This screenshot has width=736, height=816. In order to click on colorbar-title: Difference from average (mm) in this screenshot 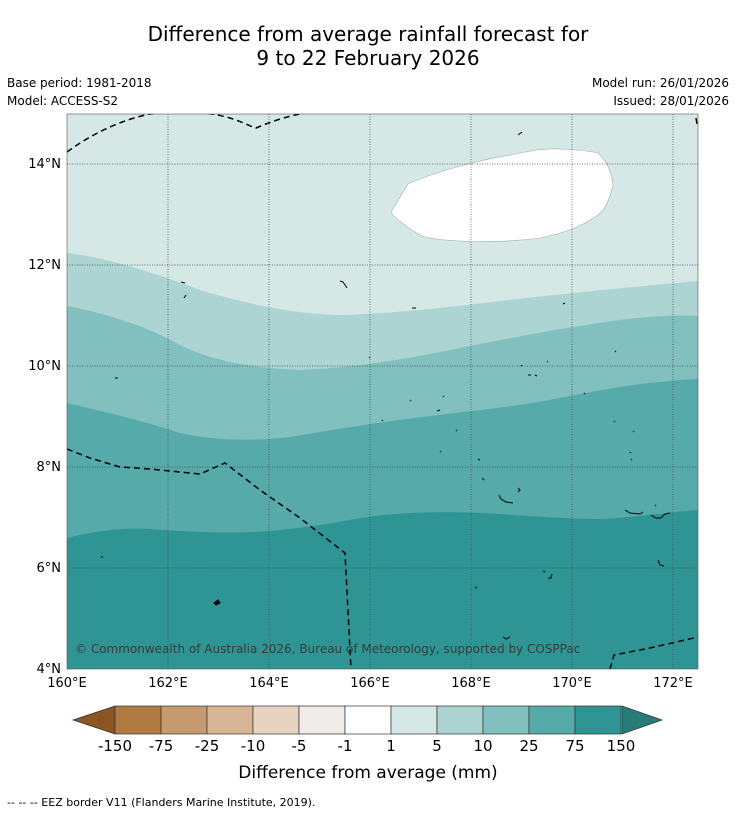, I will do `click(367, 773)`.